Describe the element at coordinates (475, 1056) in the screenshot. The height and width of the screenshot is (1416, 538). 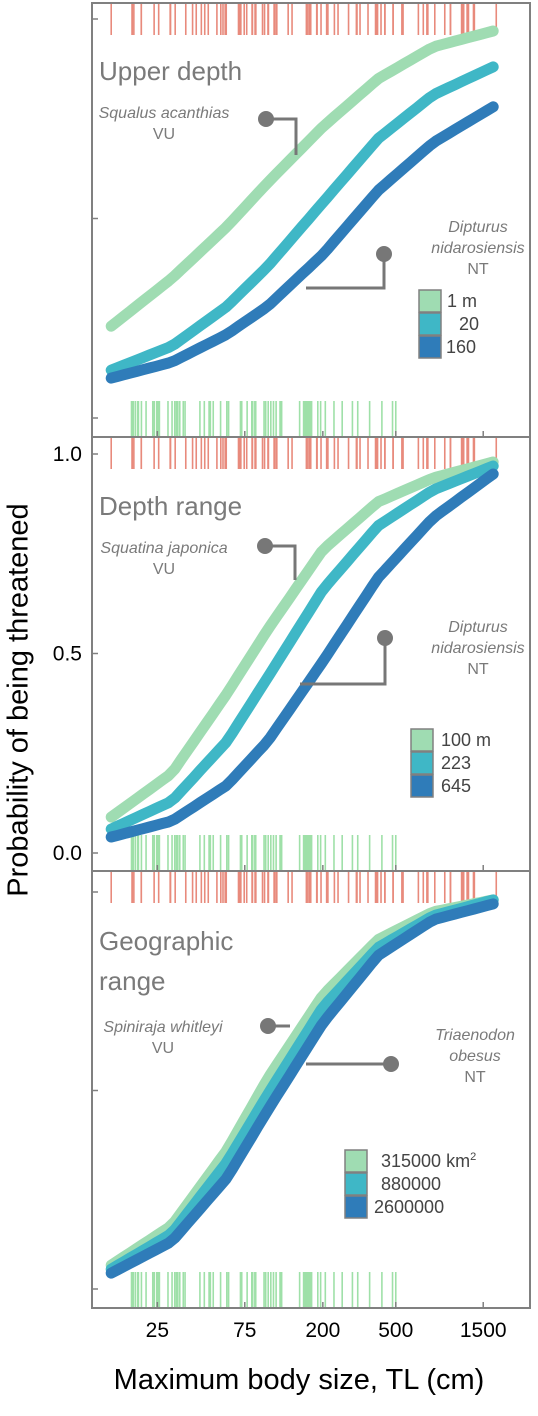
I see `species-name: obesus` at that location.